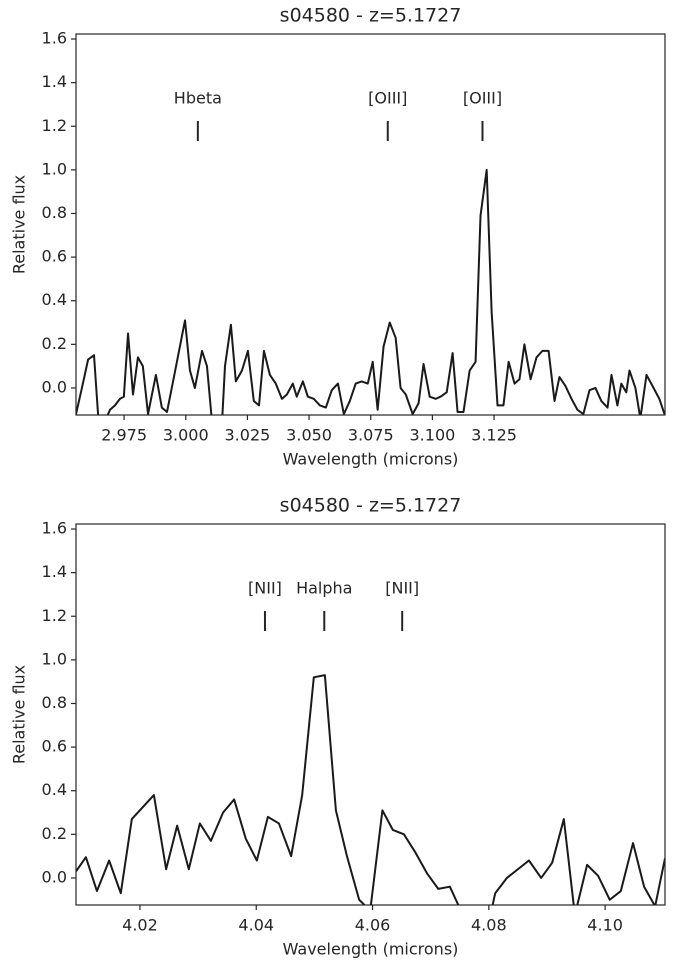 The width and height of the screenshot is (685, 960). Describe the element at coordinates (198, 98) in the screenshot. I see `line-label: Hbeta` at that location.